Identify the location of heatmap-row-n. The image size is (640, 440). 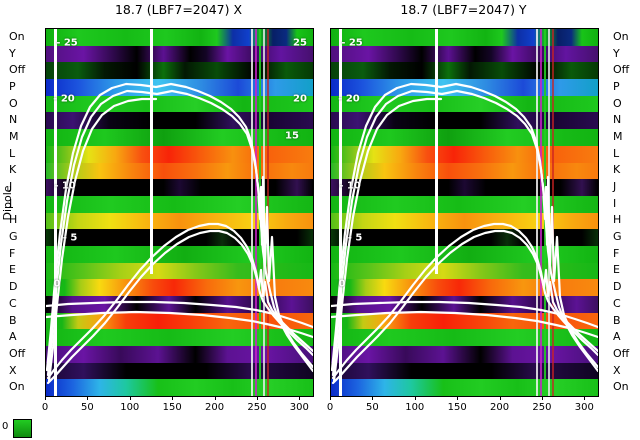
(464, 121).